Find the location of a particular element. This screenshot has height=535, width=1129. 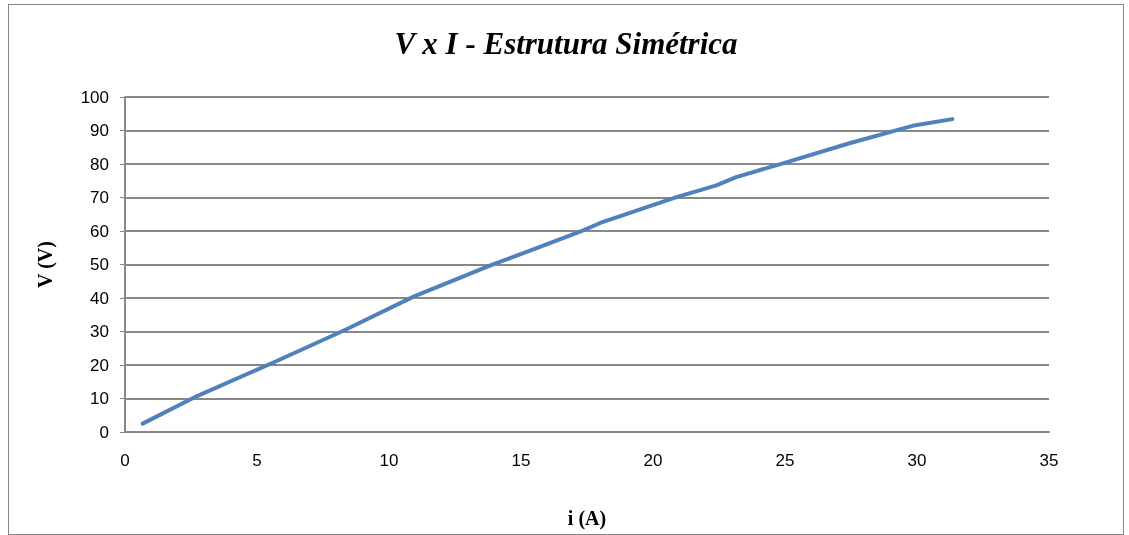

x-tick-label: 15 is located at coordinates (521, 460).